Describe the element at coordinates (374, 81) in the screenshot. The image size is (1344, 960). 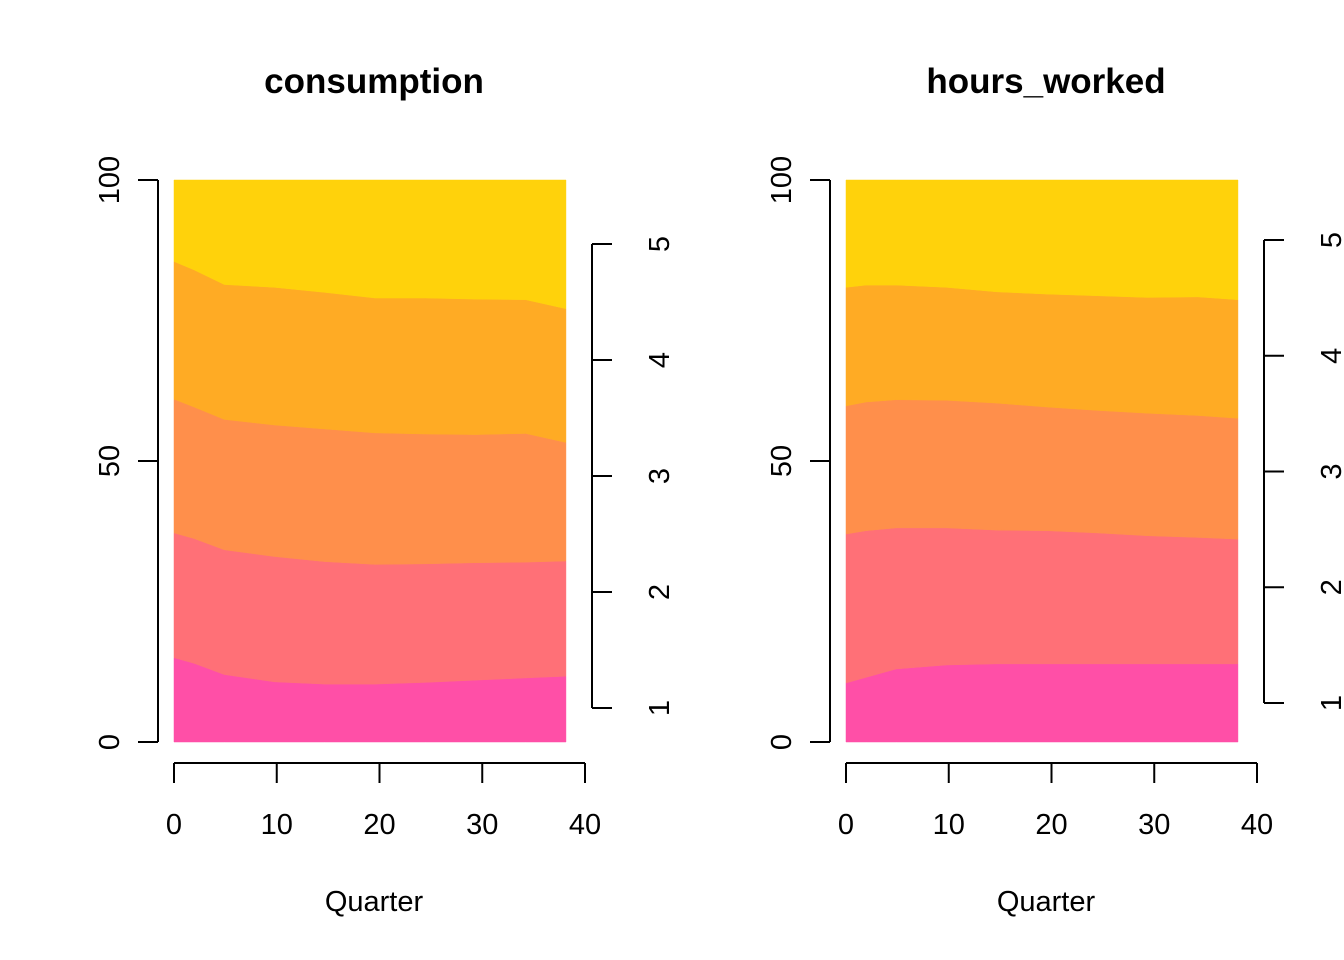
I see `chart-title: consumption` at that location.